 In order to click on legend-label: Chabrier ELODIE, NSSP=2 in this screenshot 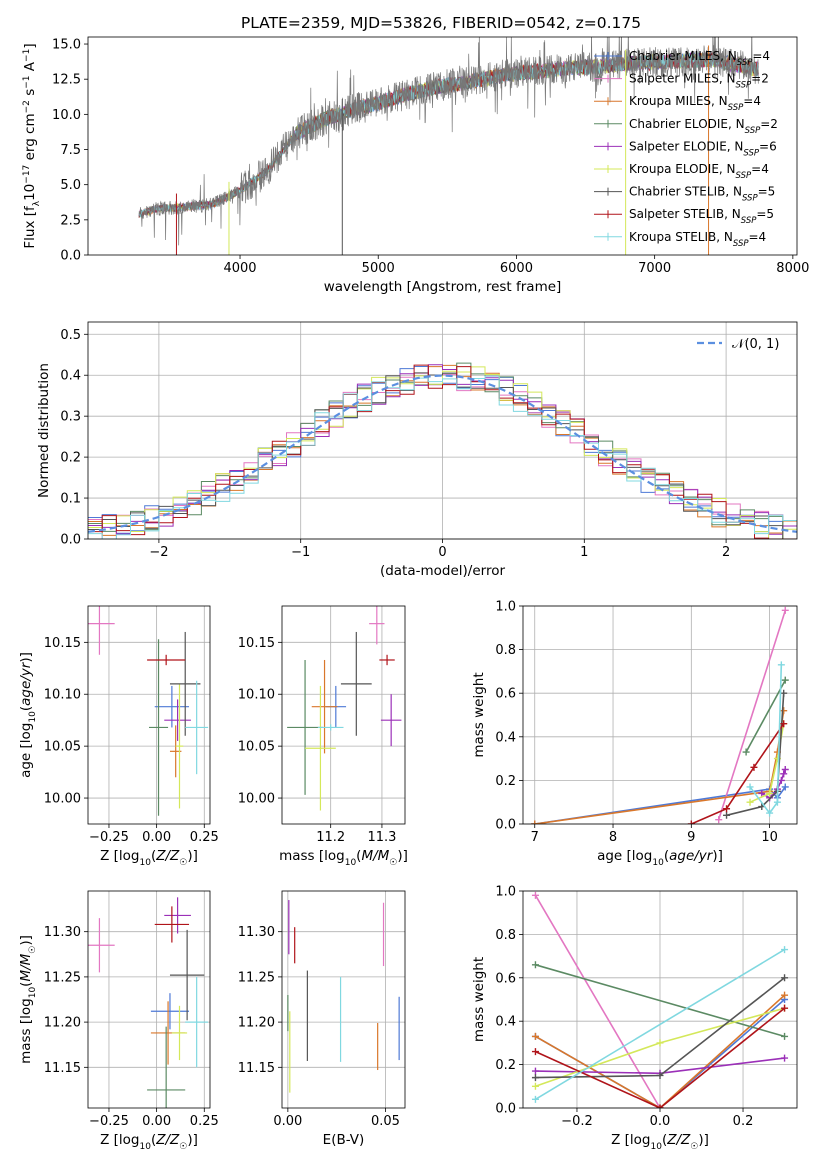, I will do `click(703, 126)`.